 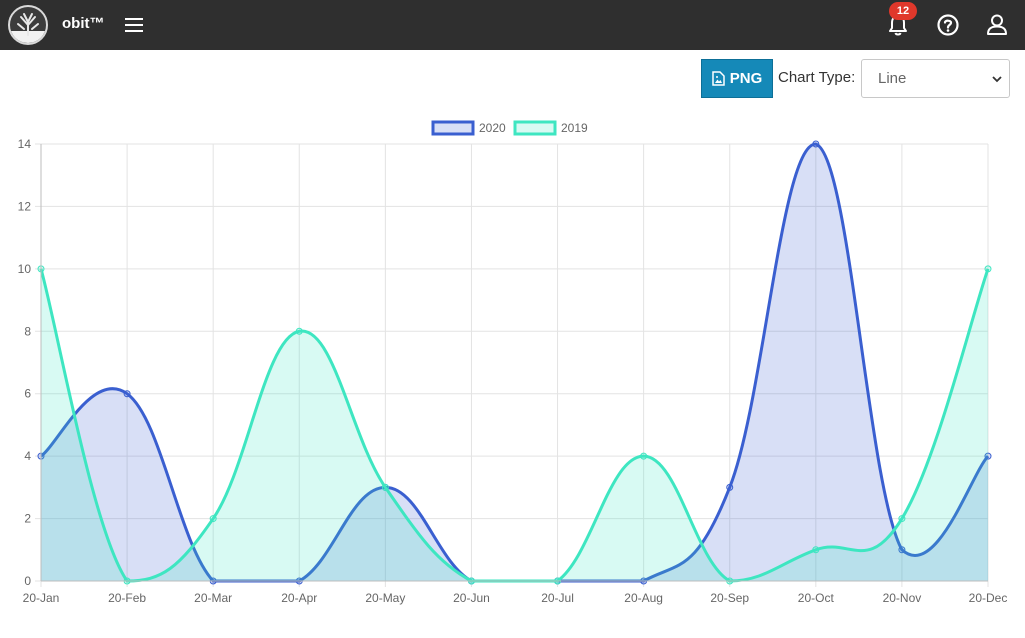 What do you see at coordinates (27, 581) in the screenshot?
I see `y-tick-label: 0` at bounding box center [27, 581].